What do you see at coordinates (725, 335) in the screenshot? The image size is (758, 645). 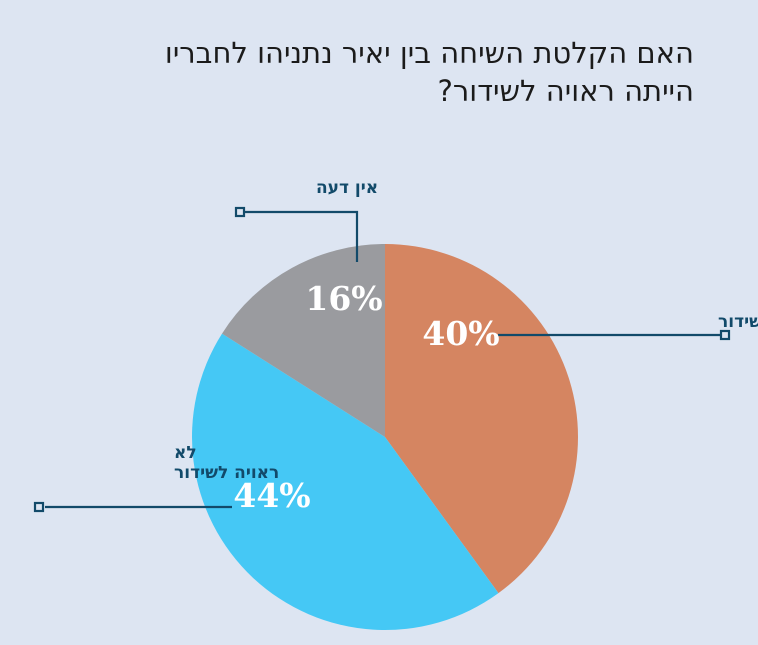 I see `callout-marker-suitable` at bounding box center [725, 335].